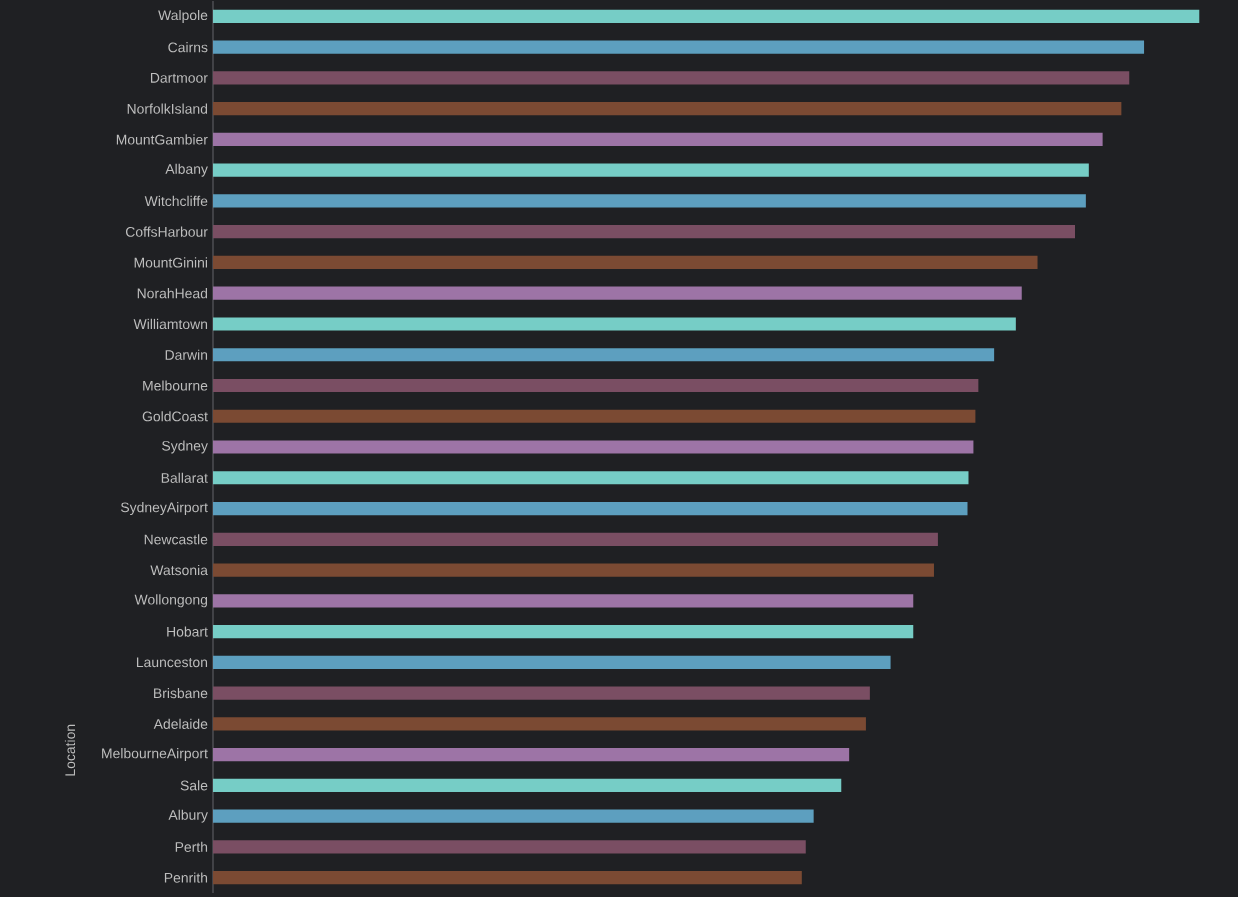 The image size is (1238, 897). I want to click on y-tick-label: Wollongong, so click(171, 601).